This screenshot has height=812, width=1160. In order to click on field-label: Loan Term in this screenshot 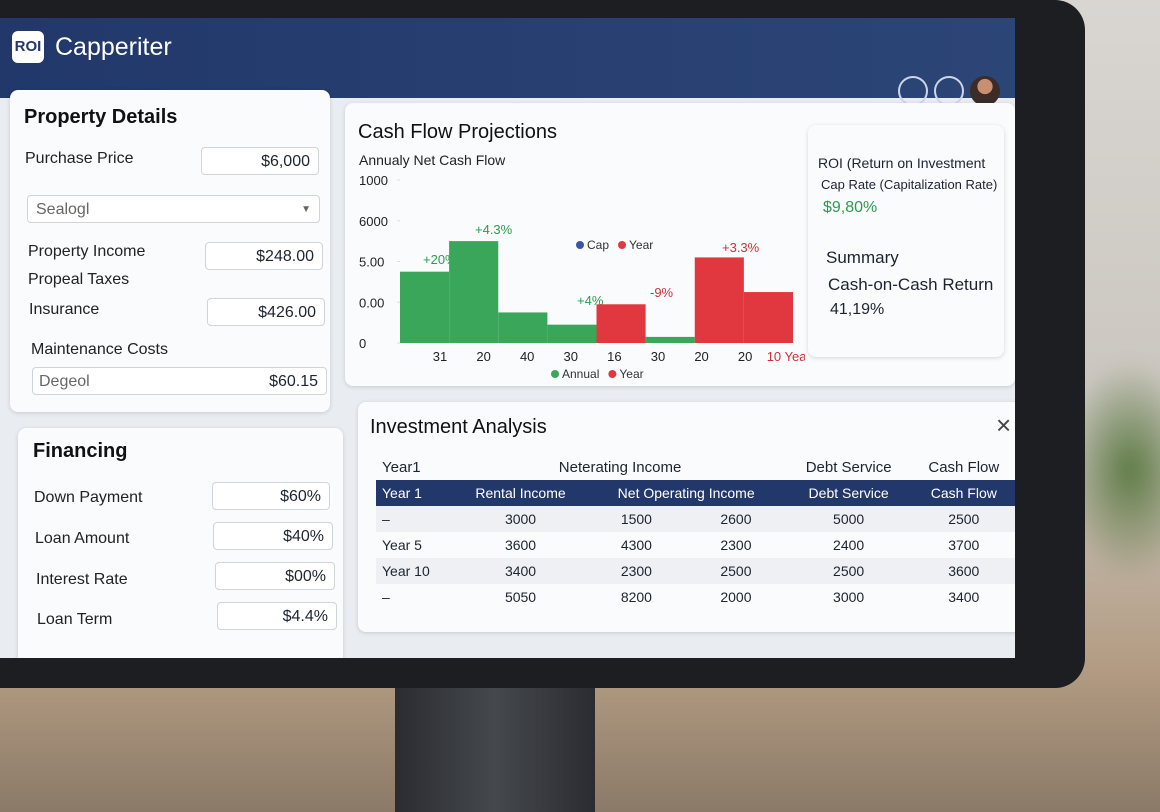, I will do `click(75, 619)`.